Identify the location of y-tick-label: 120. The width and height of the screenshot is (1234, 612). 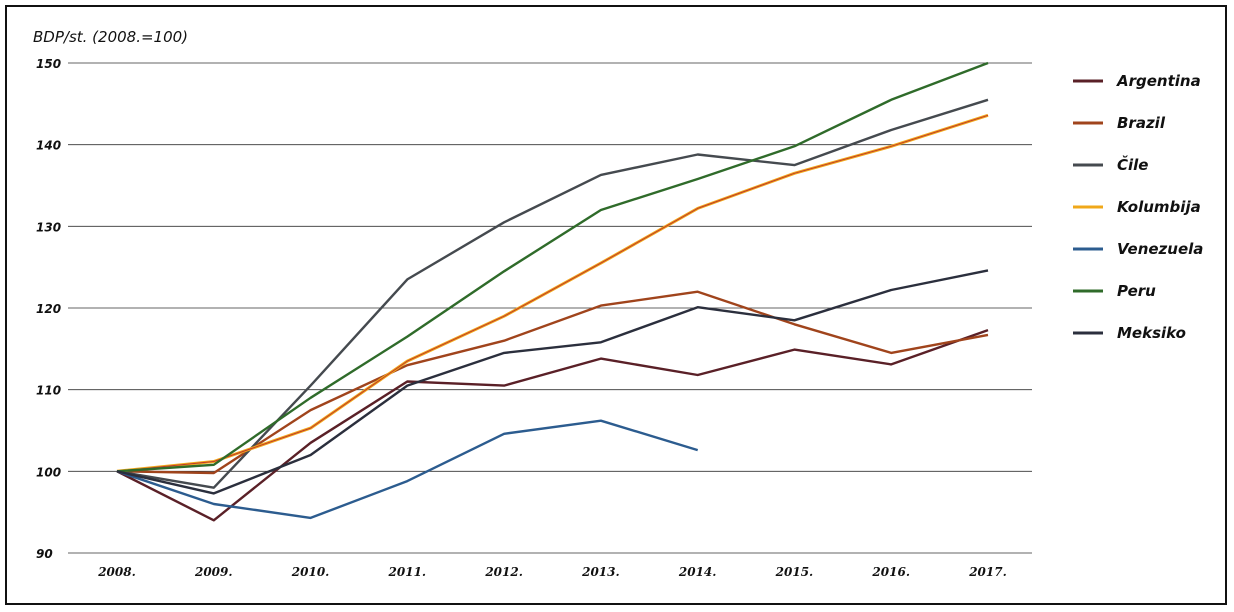
(48, 309).